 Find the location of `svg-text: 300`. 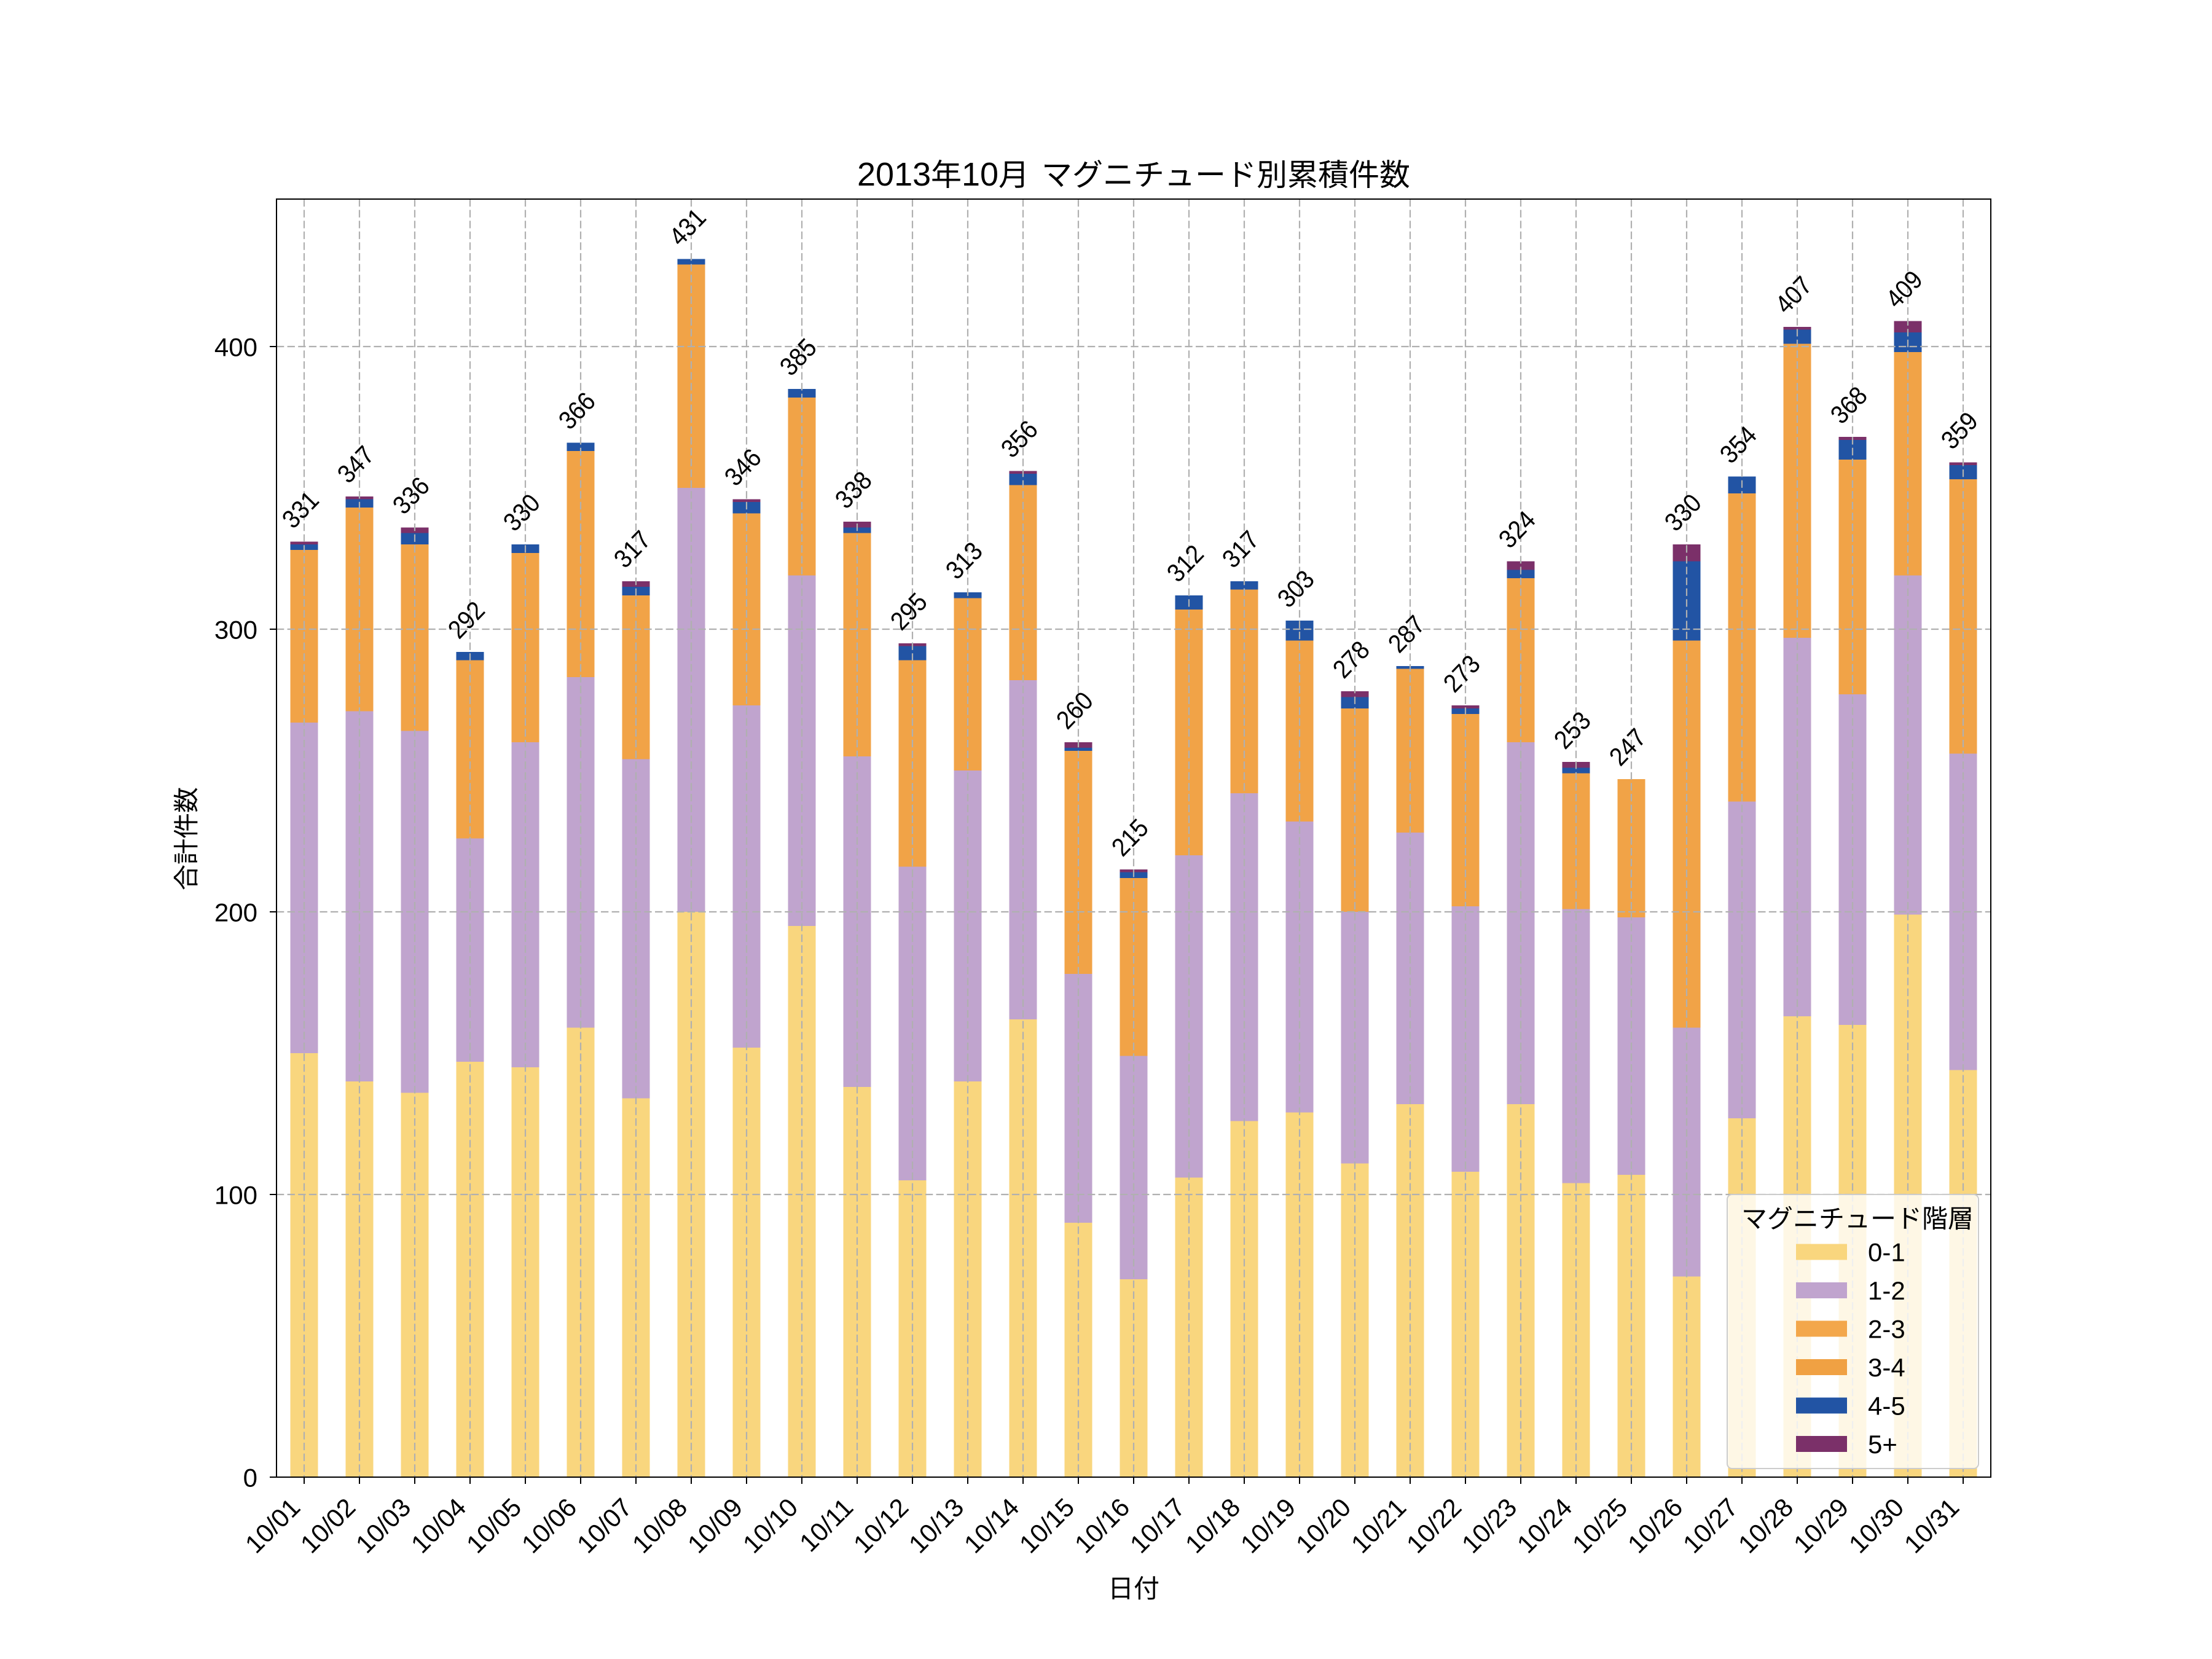

svg-text: 300 is located at coordinates (235, 630).